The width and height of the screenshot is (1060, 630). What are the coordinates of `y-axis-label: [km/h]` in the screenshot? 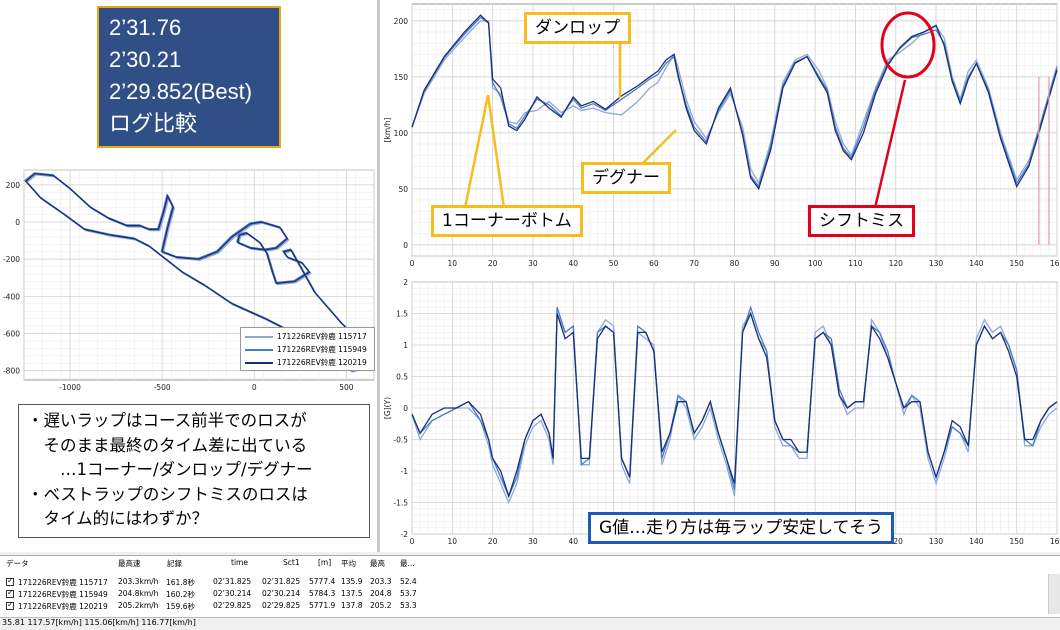 It's located at (387, 130).